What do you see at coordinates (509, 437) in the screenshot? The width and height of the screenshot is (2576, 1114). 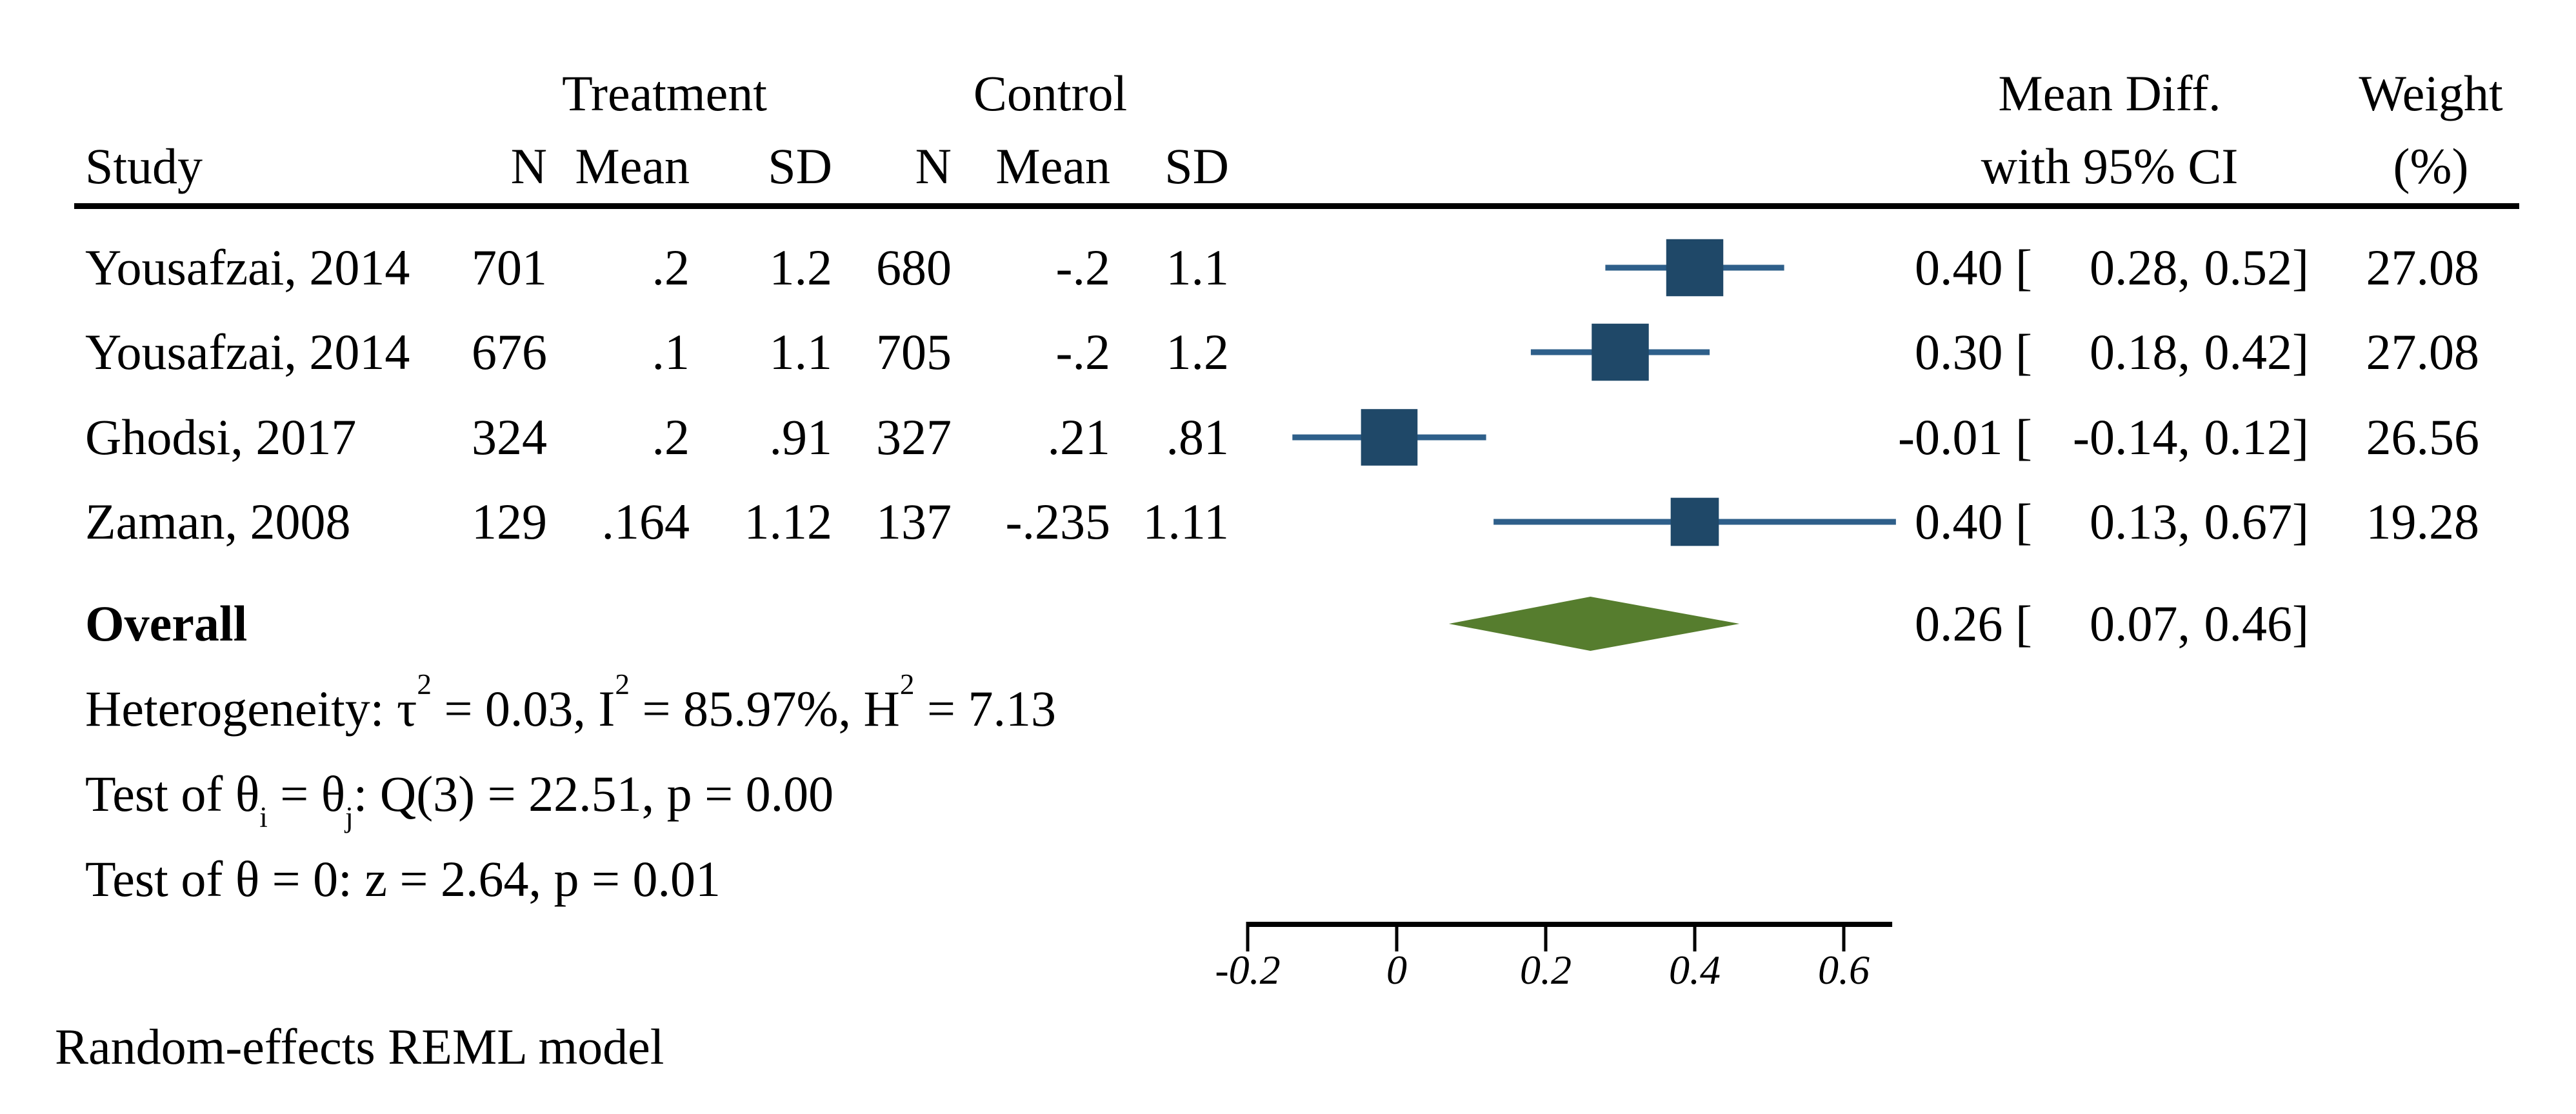 I see `treatment-n-value: 324` at bounding box center [509, 437].